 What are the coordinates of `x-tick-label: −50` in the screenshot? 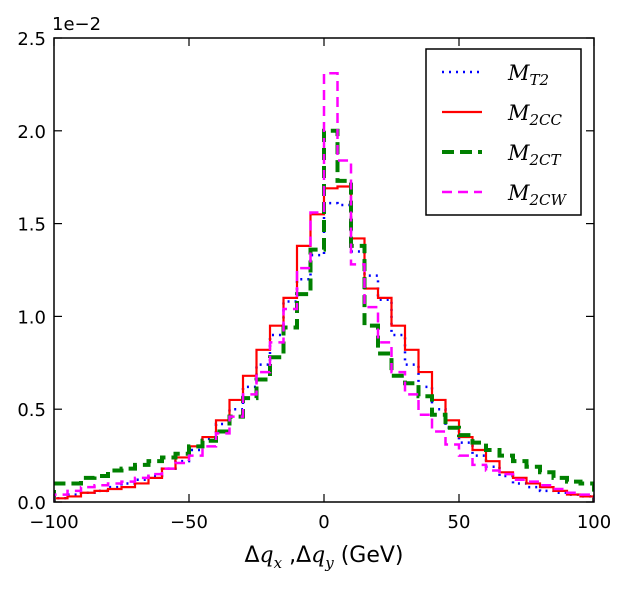 It's located at (189, 522).